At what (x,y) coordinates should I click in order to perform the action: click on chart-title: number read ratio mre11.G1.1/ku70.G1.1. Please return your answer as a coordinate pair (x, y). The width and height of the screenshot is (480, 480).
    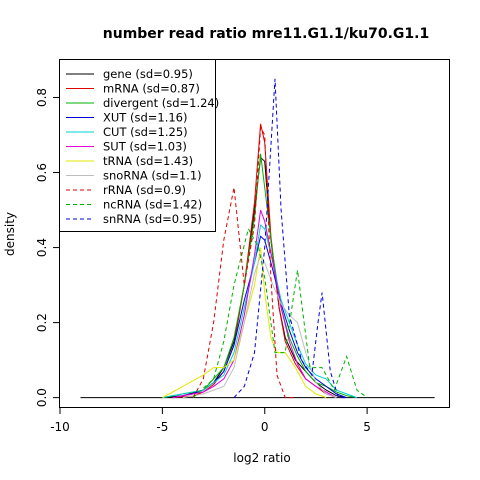
    Looking at the image, I should click on (266, 34).